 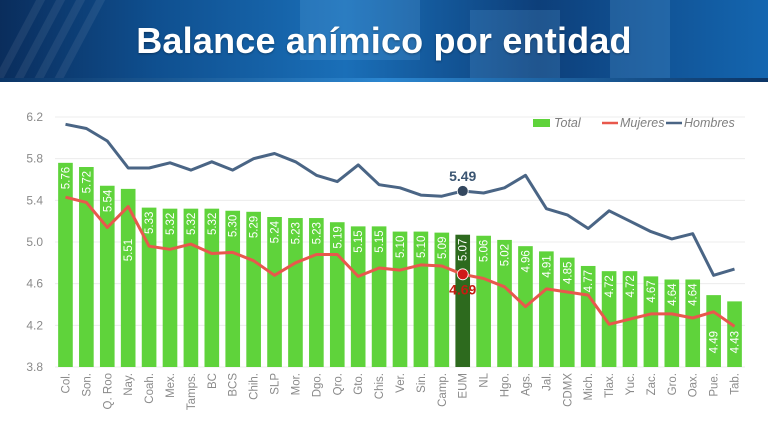 I want to click on bar-value-label-group: 5.51, so click(x=129, y=250).